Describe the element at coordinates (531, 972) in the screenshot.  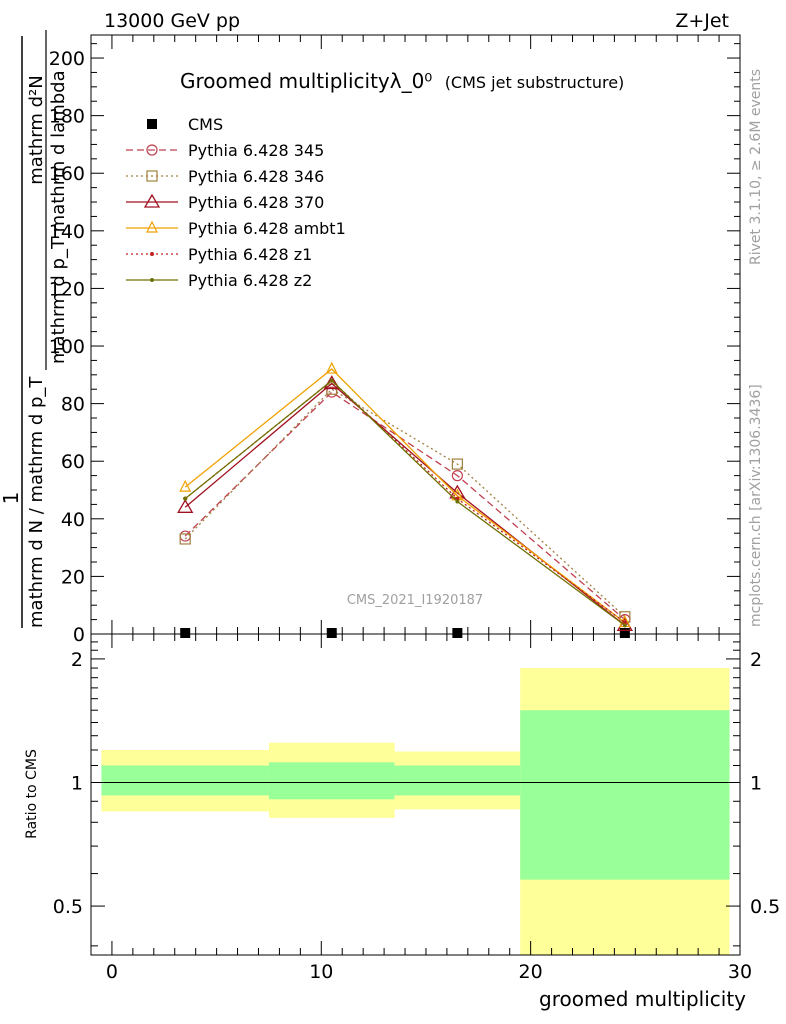
I see `x-tick-label: 20` at that location.